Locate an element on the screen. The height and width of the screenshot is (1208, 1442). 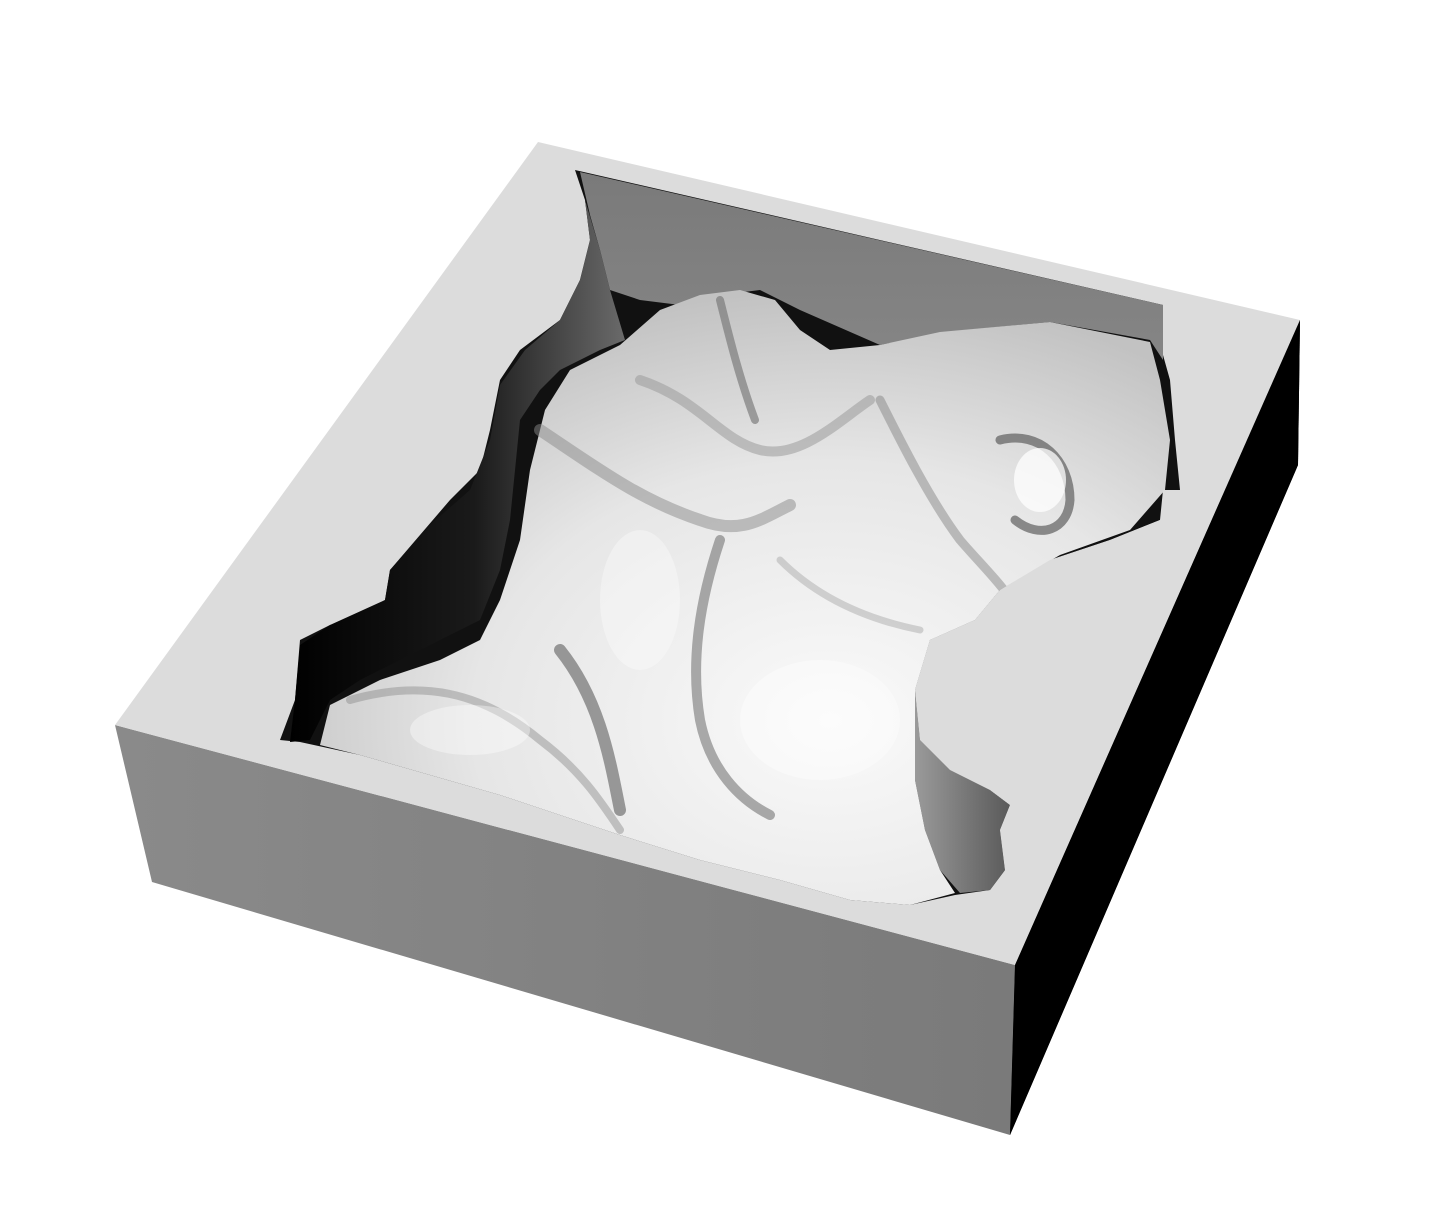
block-side-face-edge is located at coordinates (1155, 727).